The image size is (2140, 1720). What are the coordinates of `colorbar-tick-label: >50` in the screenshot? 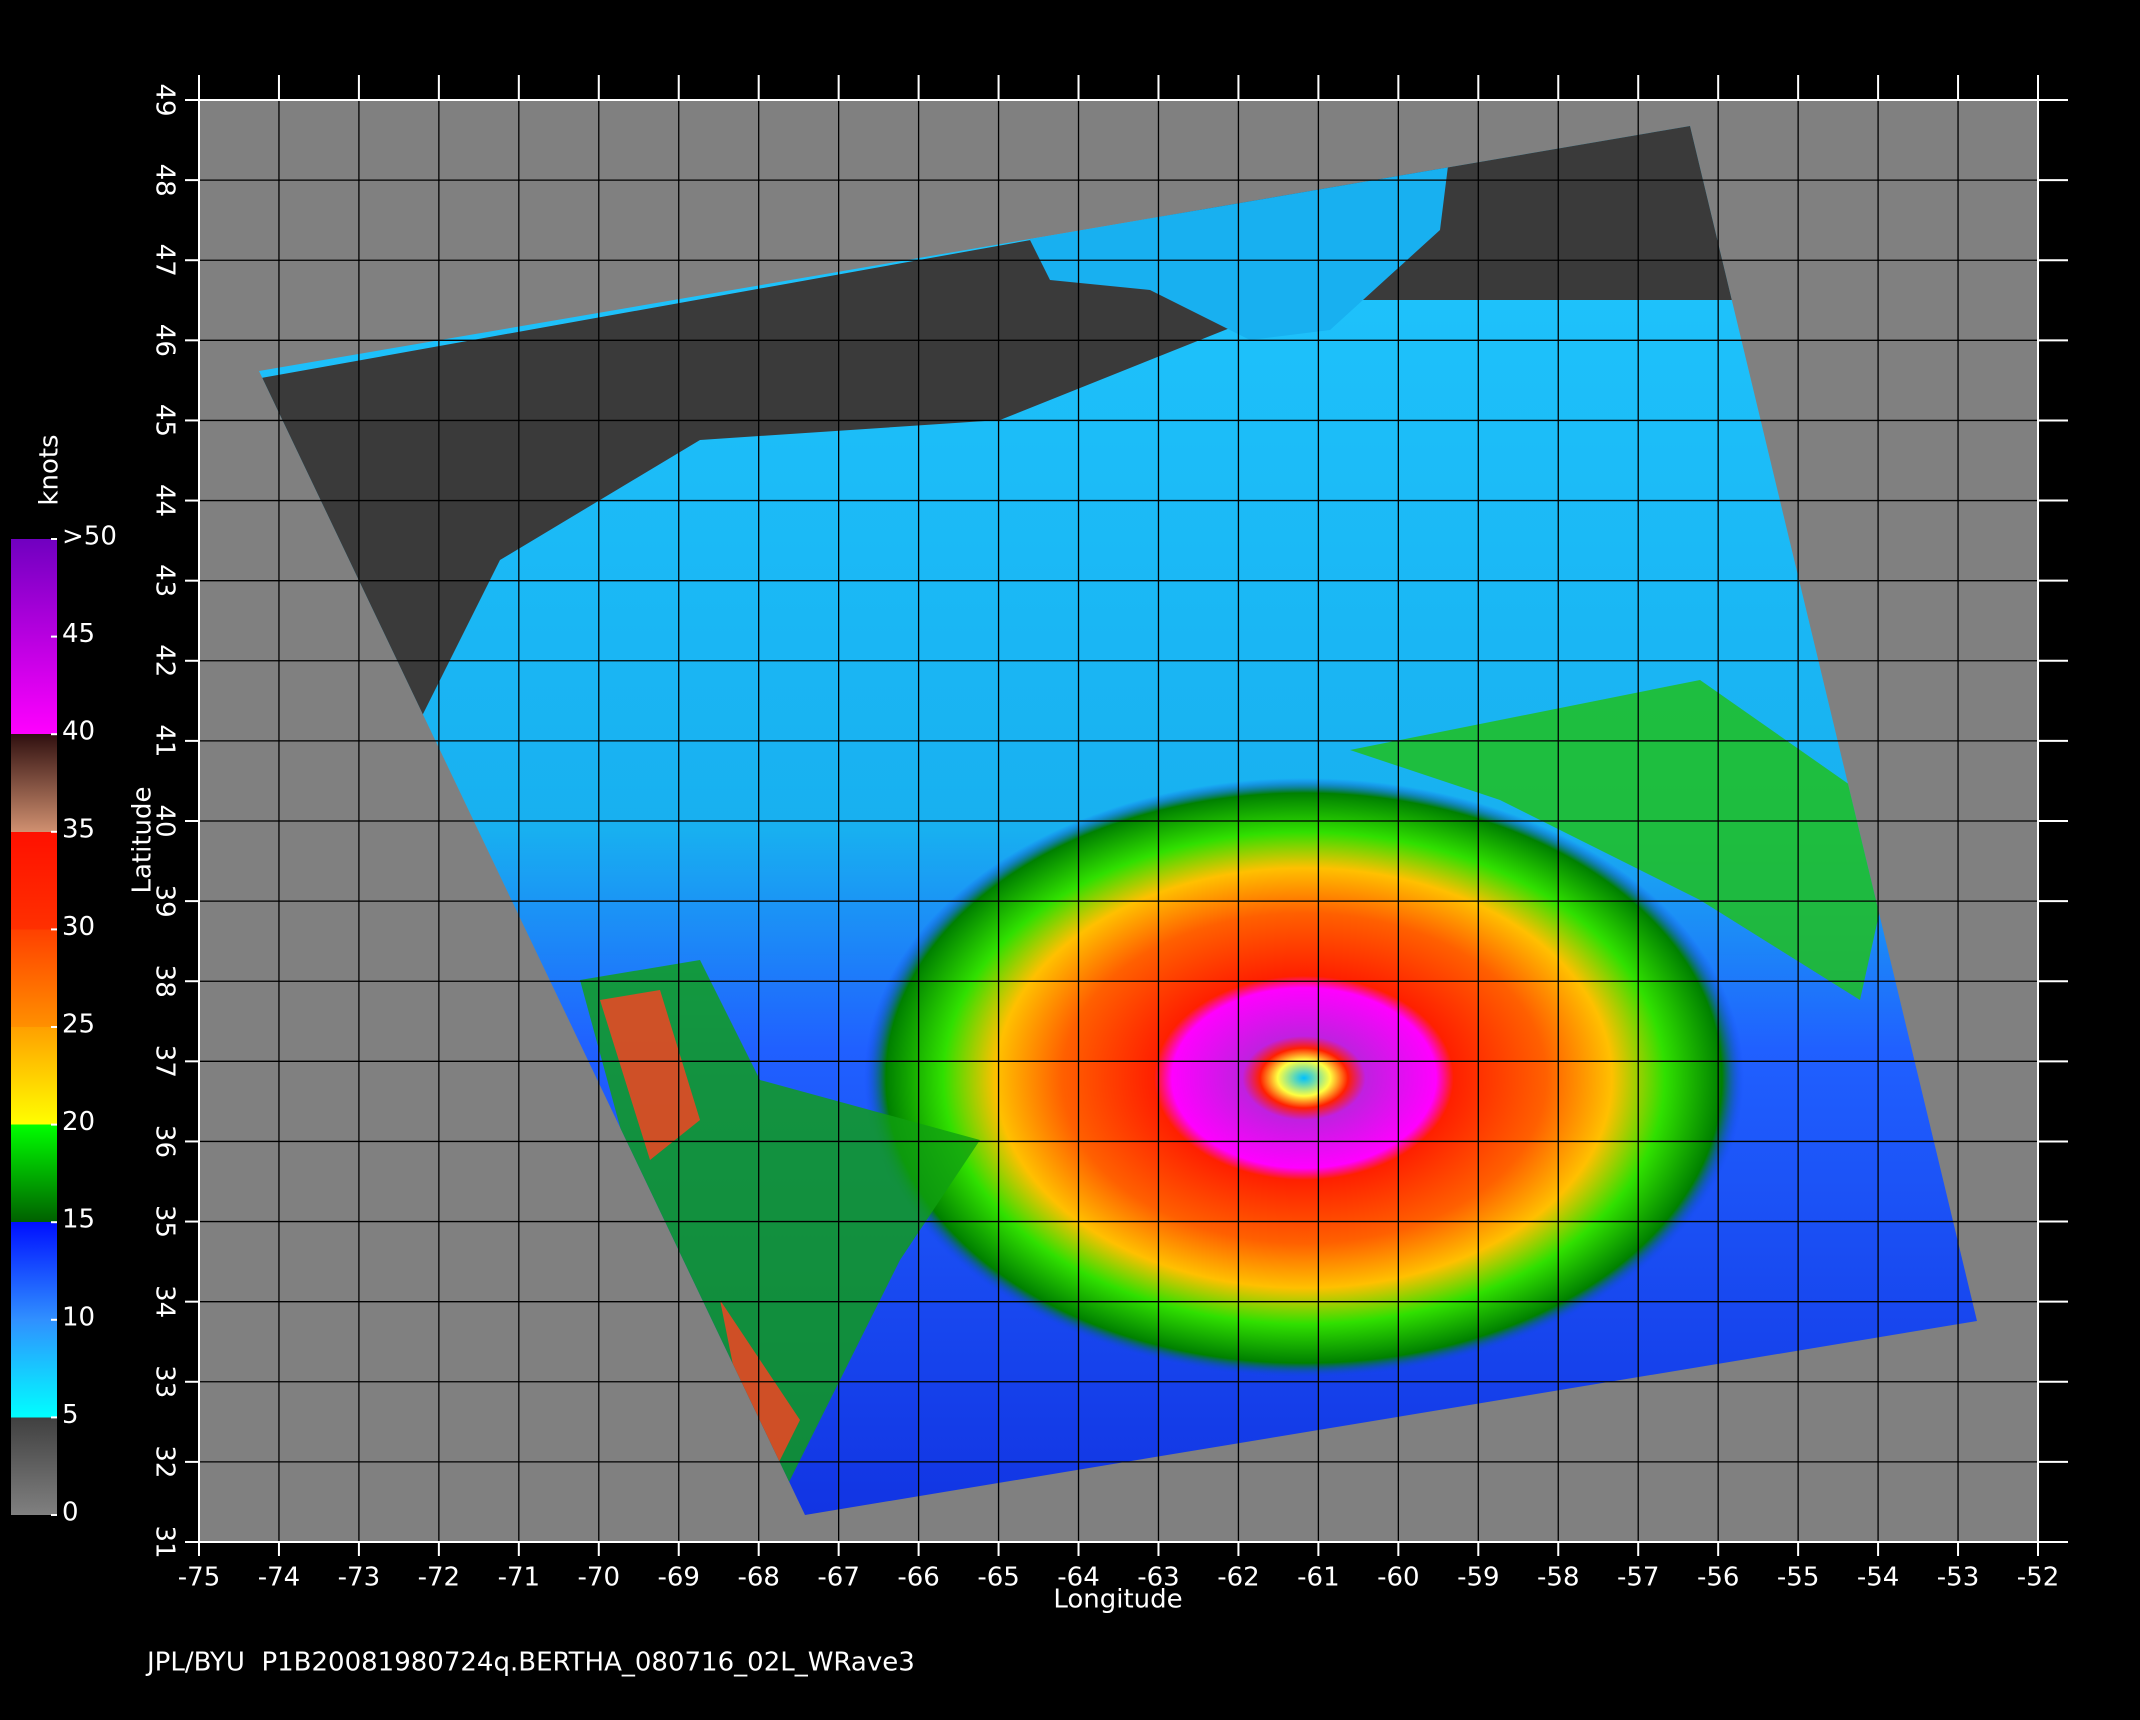 It's located at (89, 537).